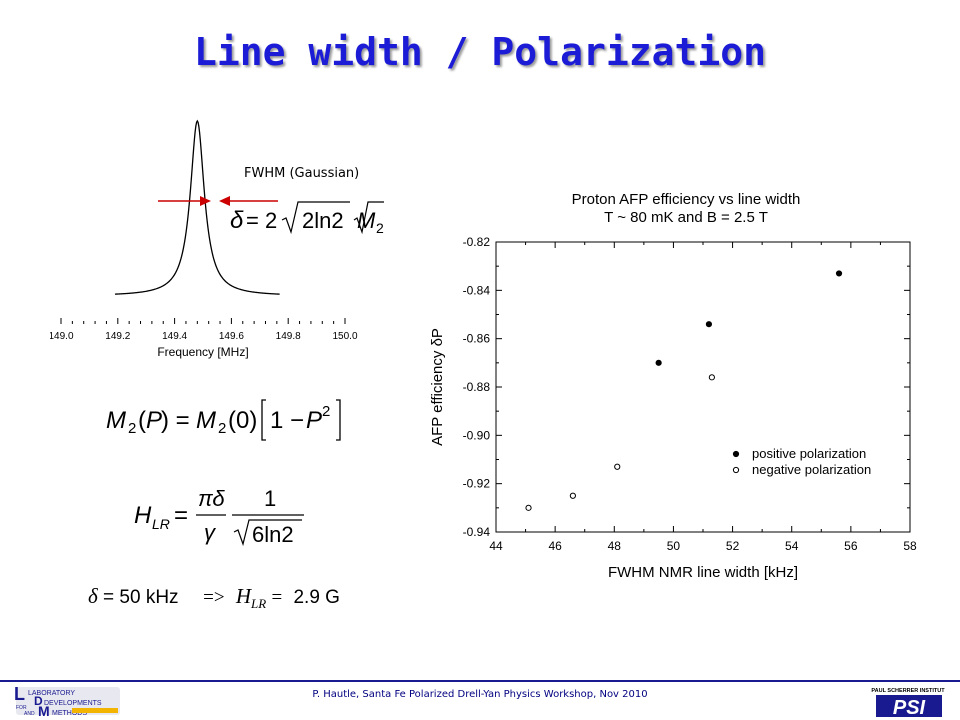 The width and height of the screenshot is (960, 720). Describe the element at coordinates (733, 546) in the screenshot. I see `afp-x-tick-label: 52` at that location.